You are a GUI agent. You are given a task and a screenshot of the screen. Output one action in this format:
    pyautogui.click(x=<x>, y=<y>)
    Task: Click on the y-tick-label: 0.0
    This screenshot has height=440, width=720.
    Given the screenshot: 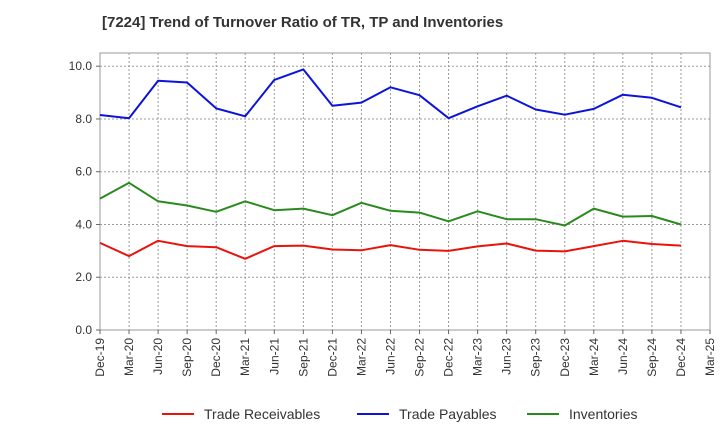 What is the action you would take?
    pyautogui.click(x=83, y=330)
    